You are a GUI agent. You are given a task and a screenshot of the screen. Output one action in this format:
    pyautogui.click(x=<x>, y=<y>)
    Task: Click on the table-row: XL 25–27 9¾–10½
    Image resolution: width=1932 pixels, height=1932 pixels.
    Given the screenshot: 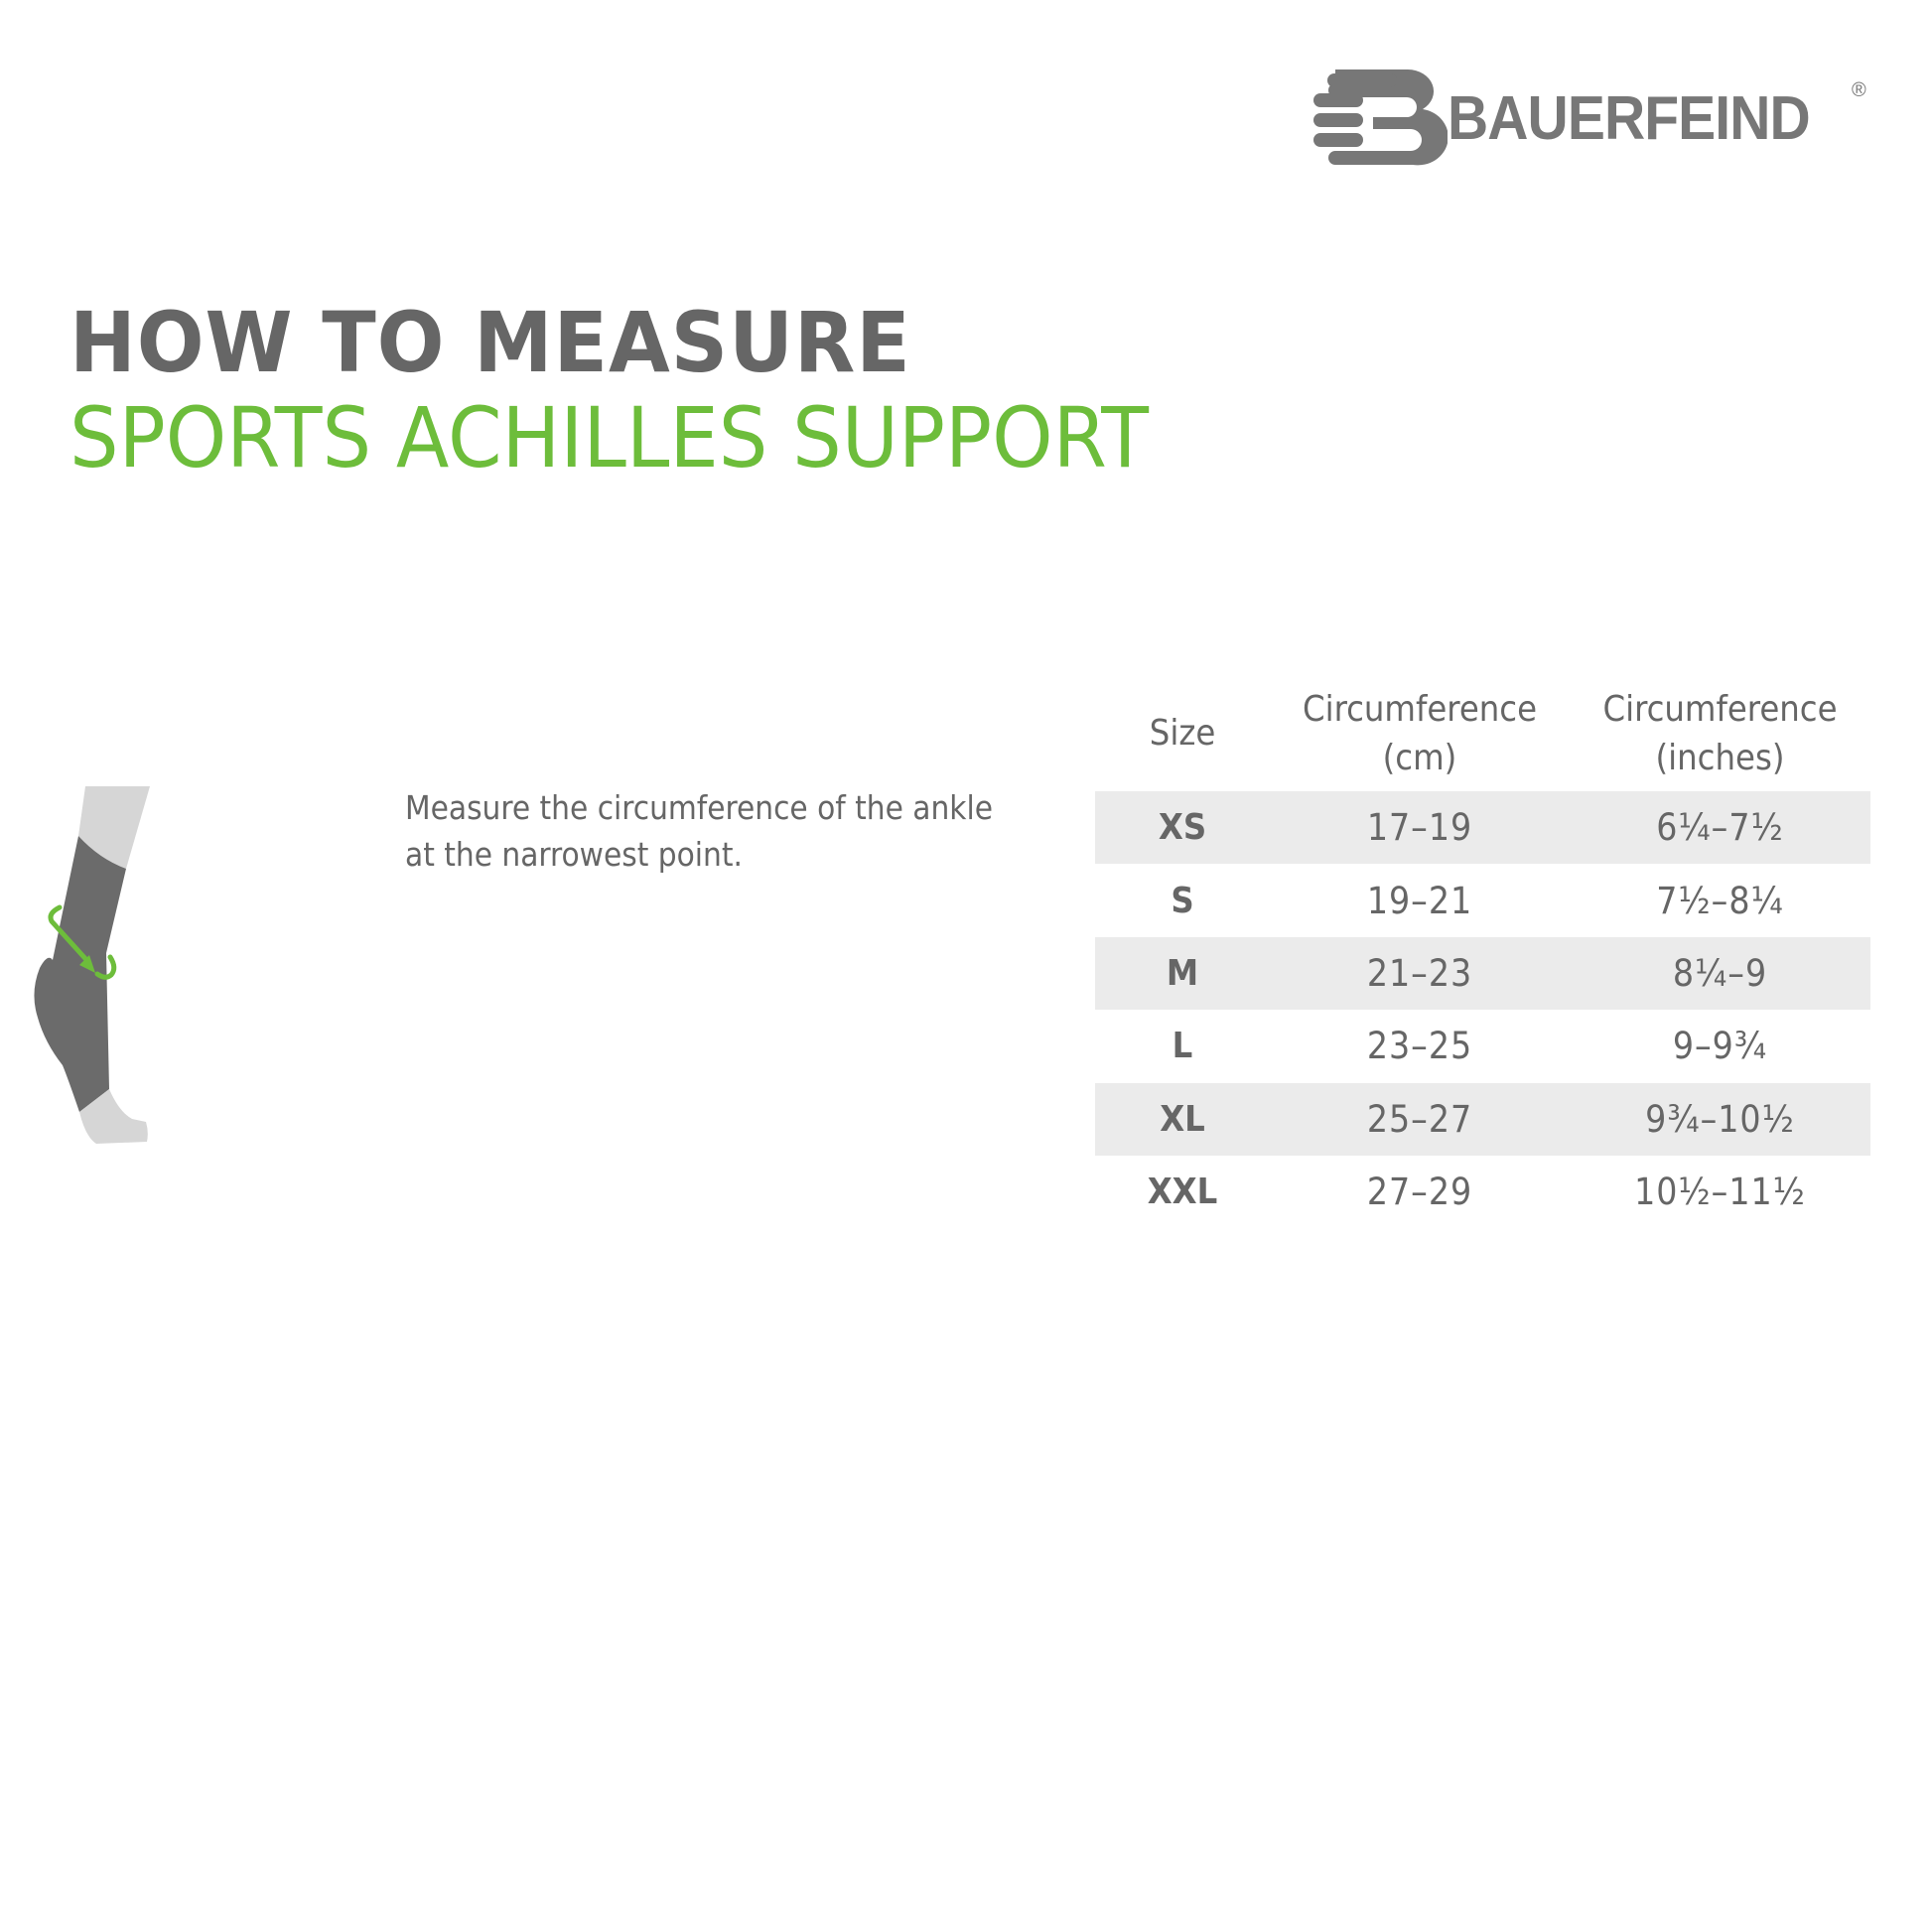 What is the action you would take?
    pyautogui.click(x=1483, y=1119)
    